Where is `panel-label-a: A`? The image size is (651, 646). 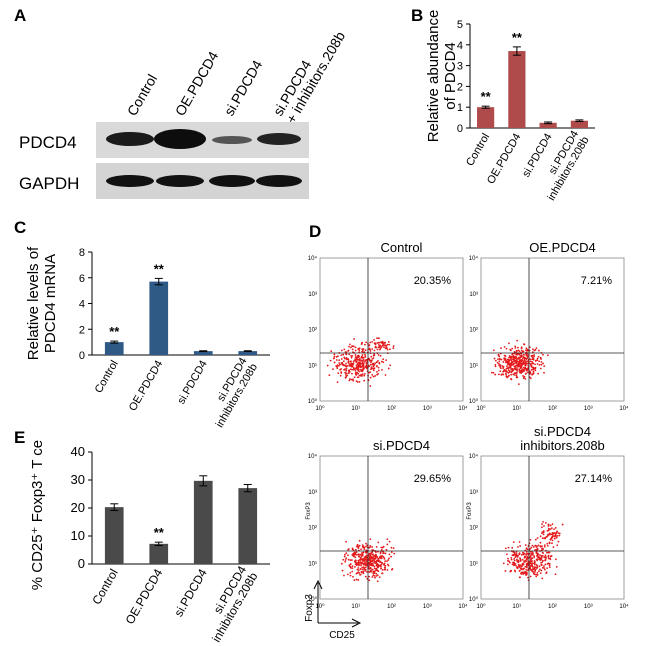
panel-label-a: A is located at coordinates (20, 15).